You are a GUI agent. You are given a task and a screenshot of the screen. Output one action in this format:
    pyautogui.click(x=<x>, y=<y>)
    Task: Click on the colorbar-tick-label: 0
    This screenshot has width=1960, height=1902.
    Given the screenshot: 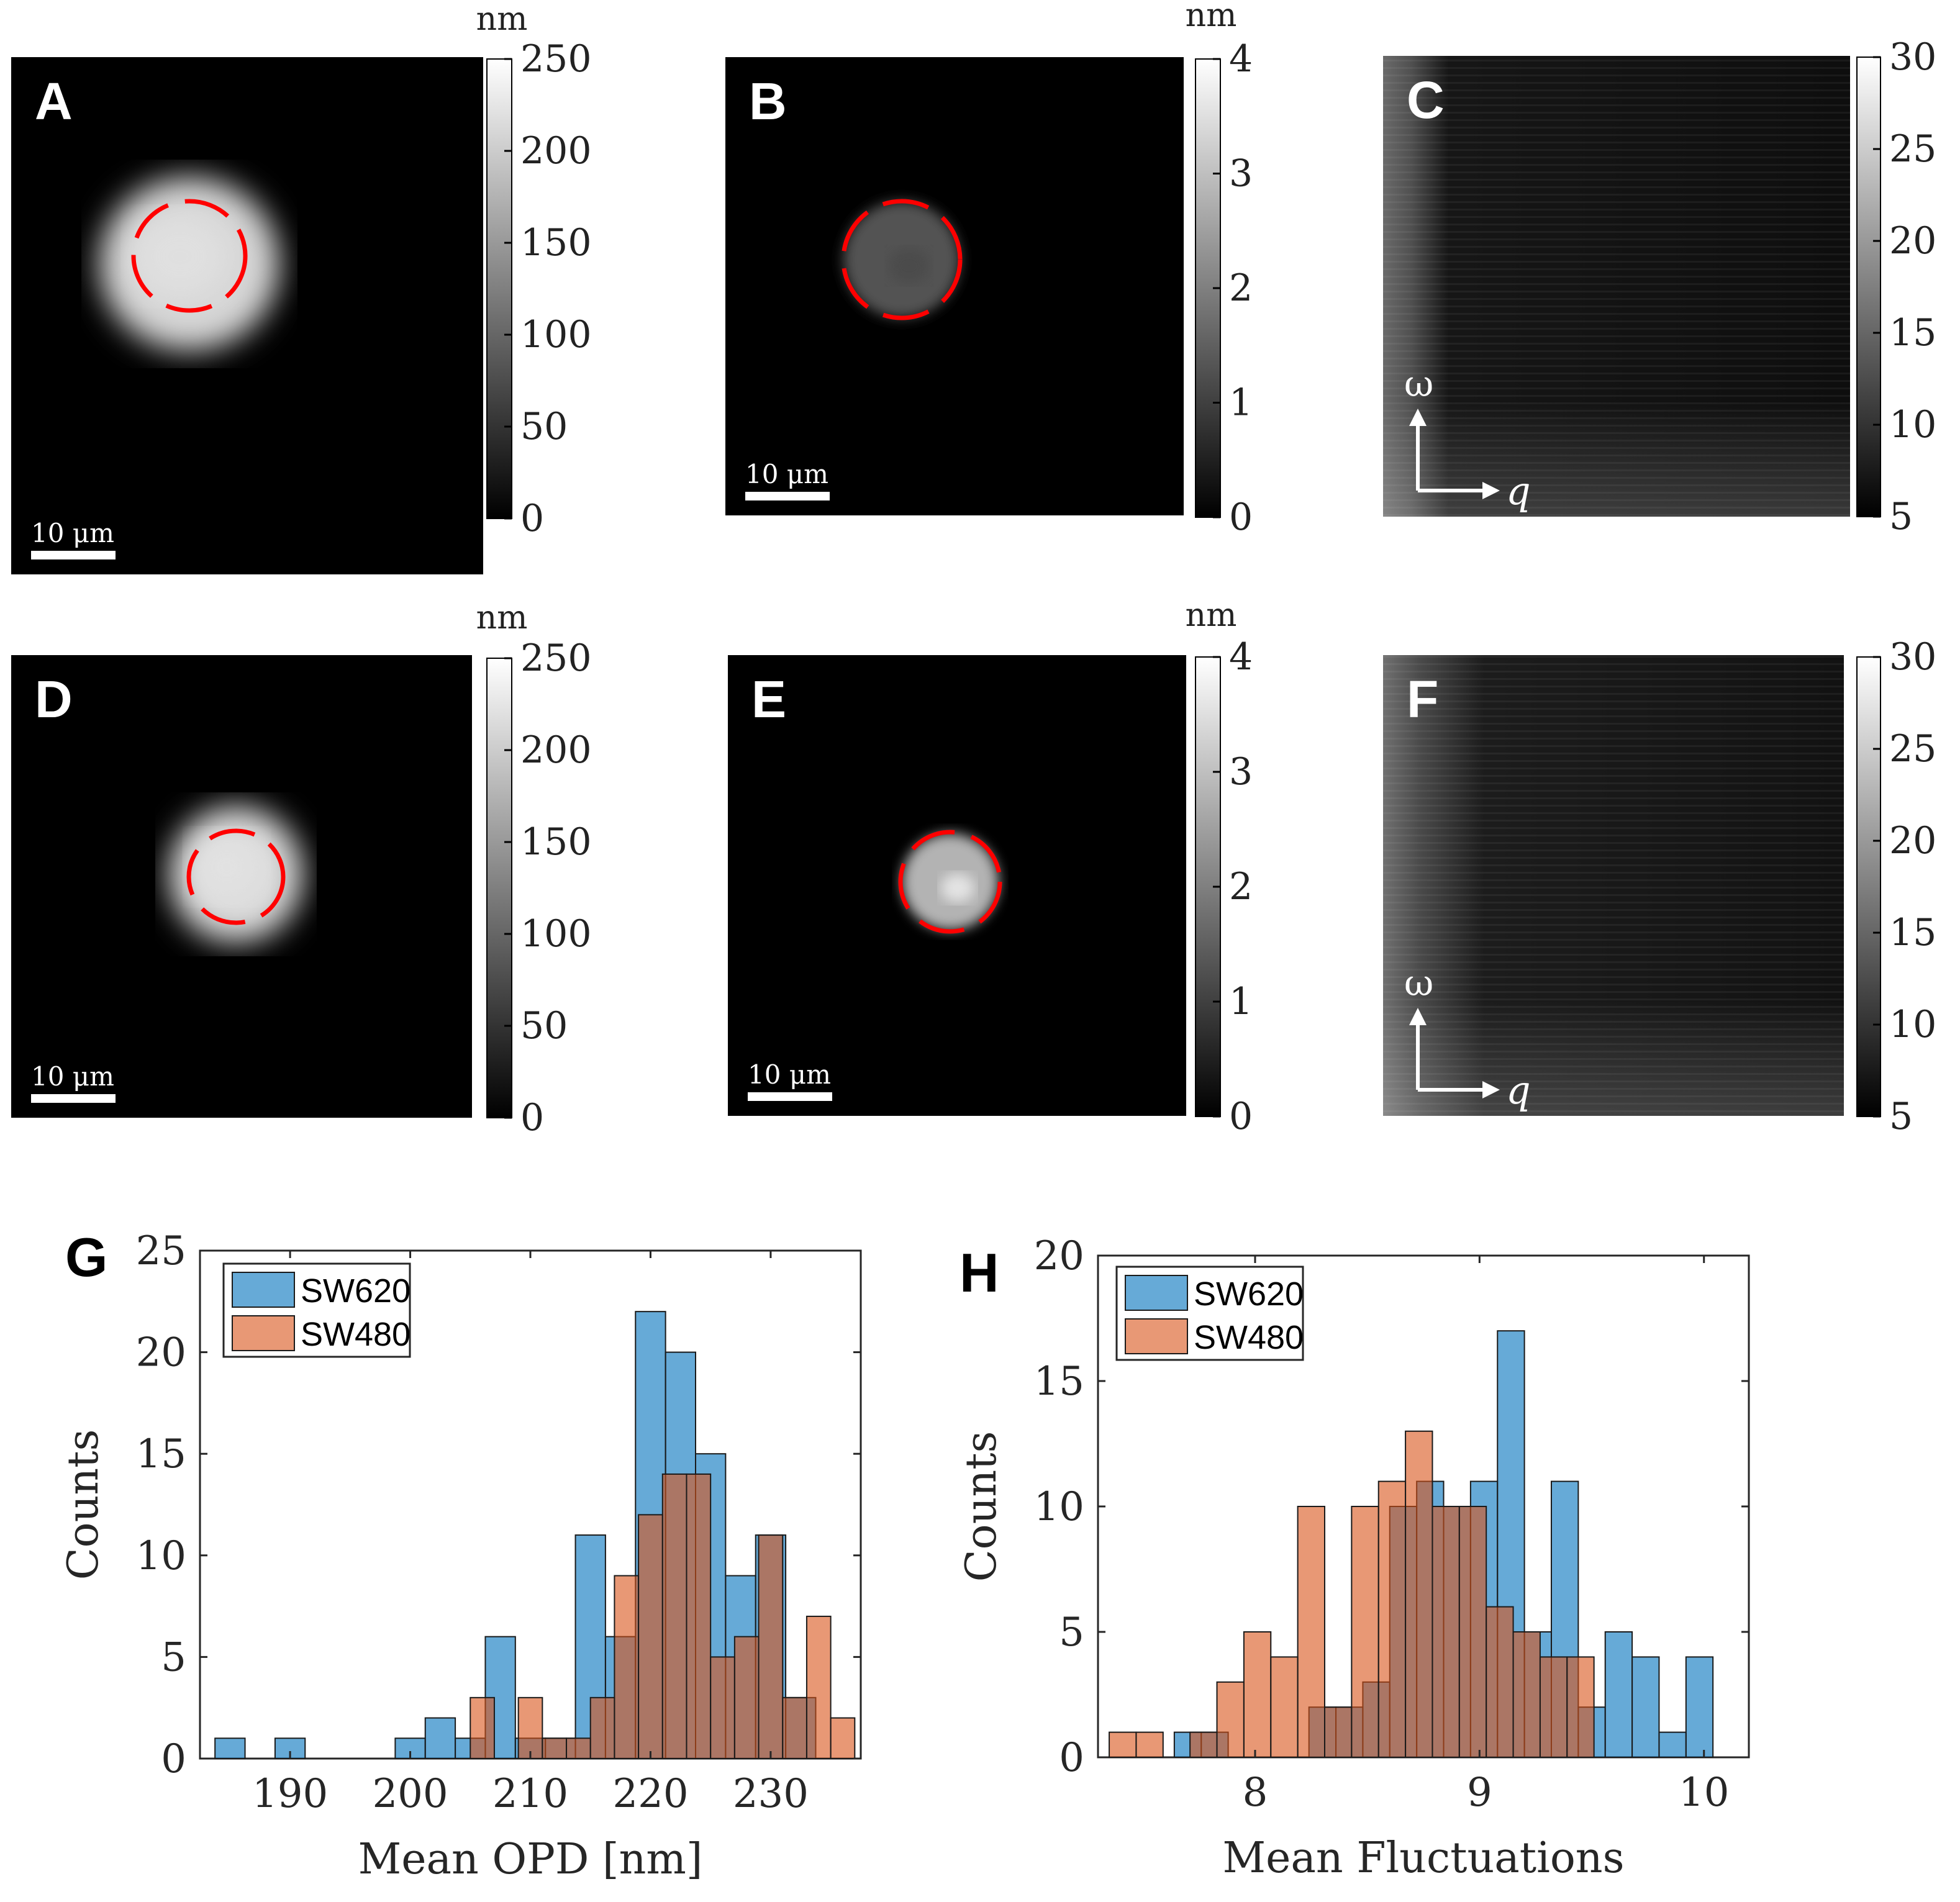 What is the action you would take?
    pyautogui.click(x=532, y=518)
    